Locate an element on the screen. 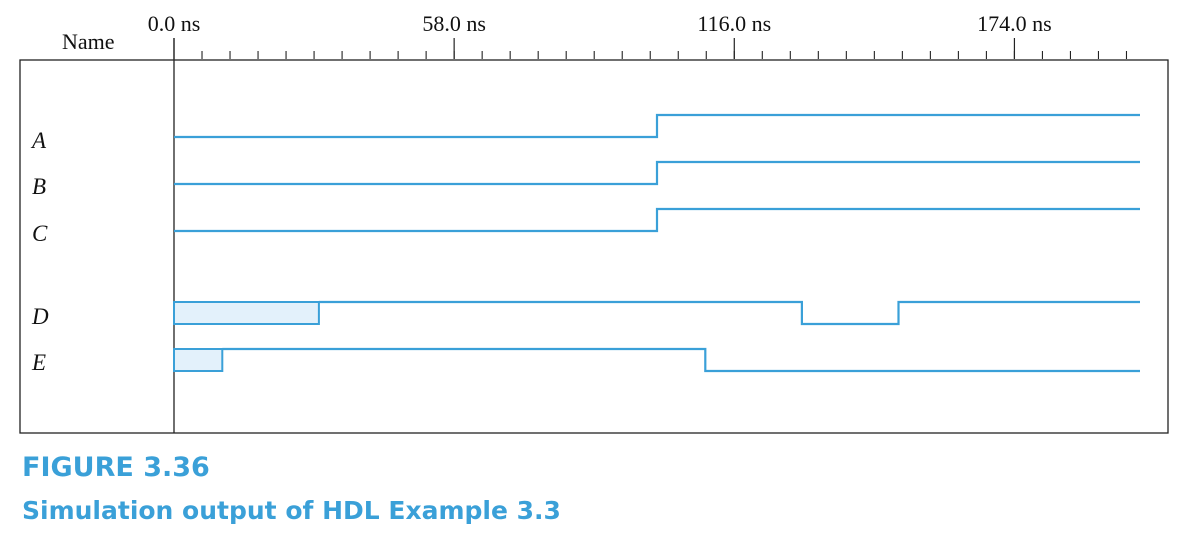 The image size is (1190, 544). signal-name-label: B is located at coordinates (39, 186).